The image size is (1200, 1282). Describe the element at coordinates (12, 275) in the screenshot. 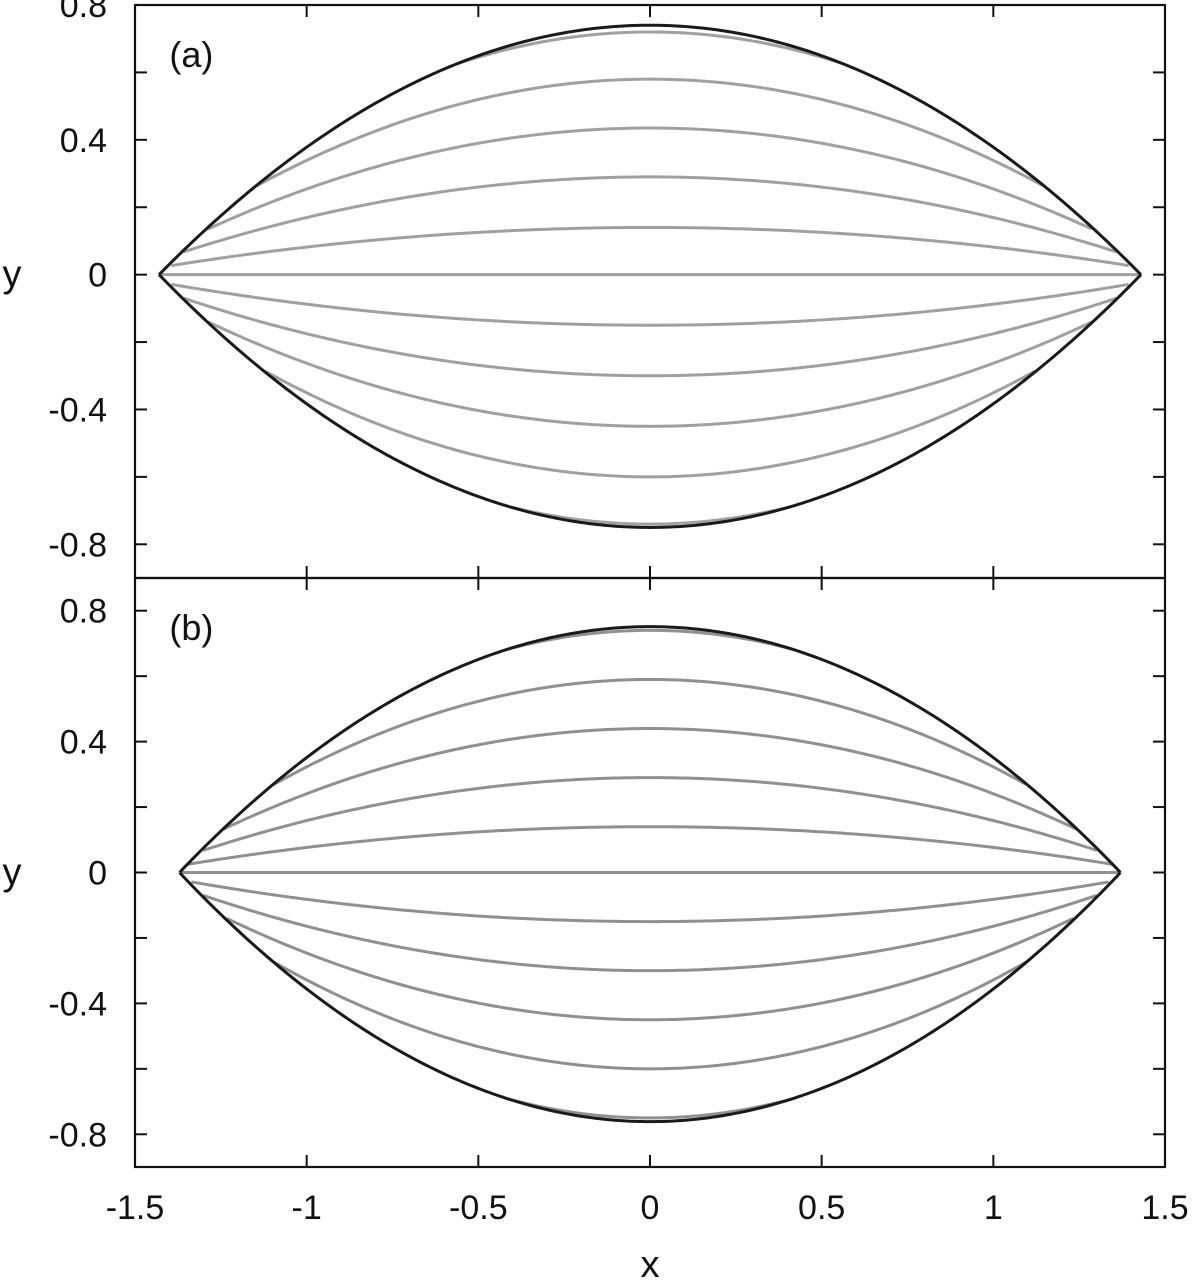

I see `y-axis-label-a: y` at that location.